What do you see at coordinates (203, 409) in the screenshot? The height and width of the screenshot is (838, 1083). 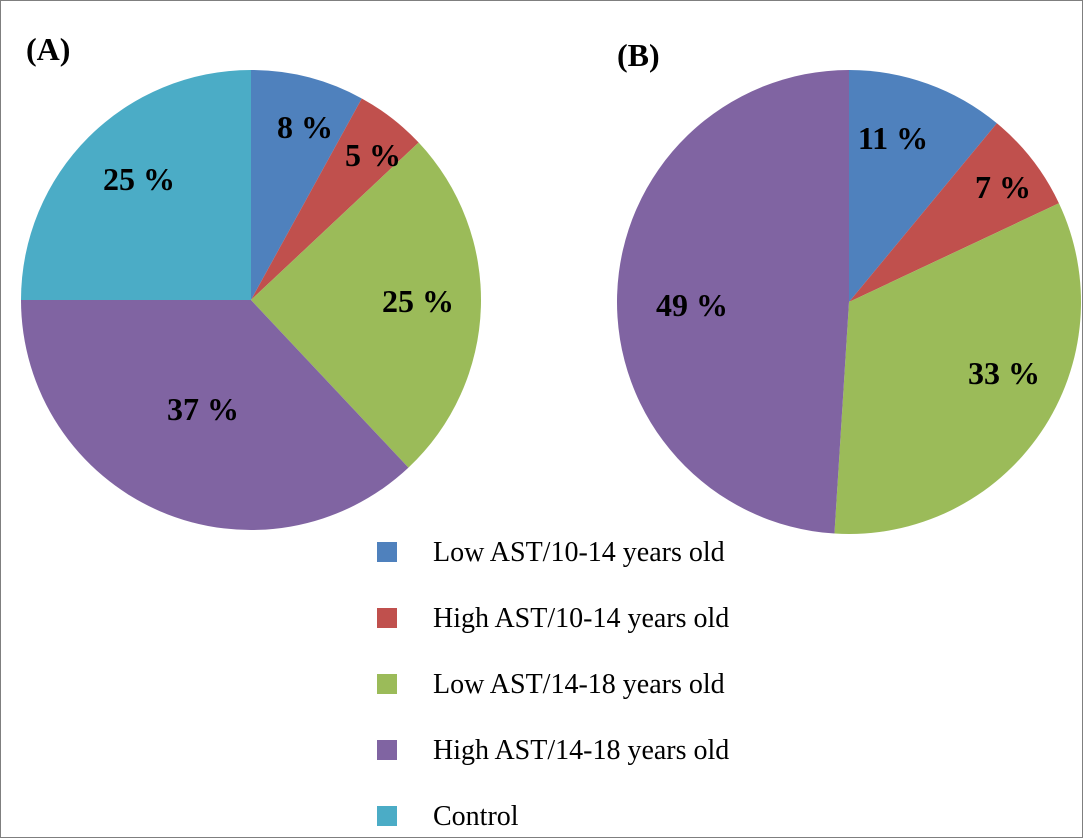 I see `pie-a-slice-label-3: 37 %` at bounding box center [203, 409].